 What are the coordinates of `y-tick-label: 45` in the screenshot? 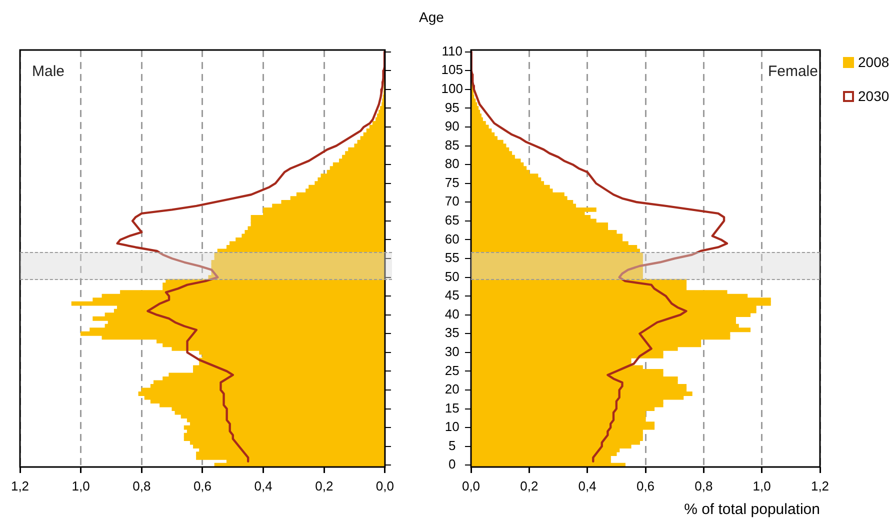 It's located at (452, 295).